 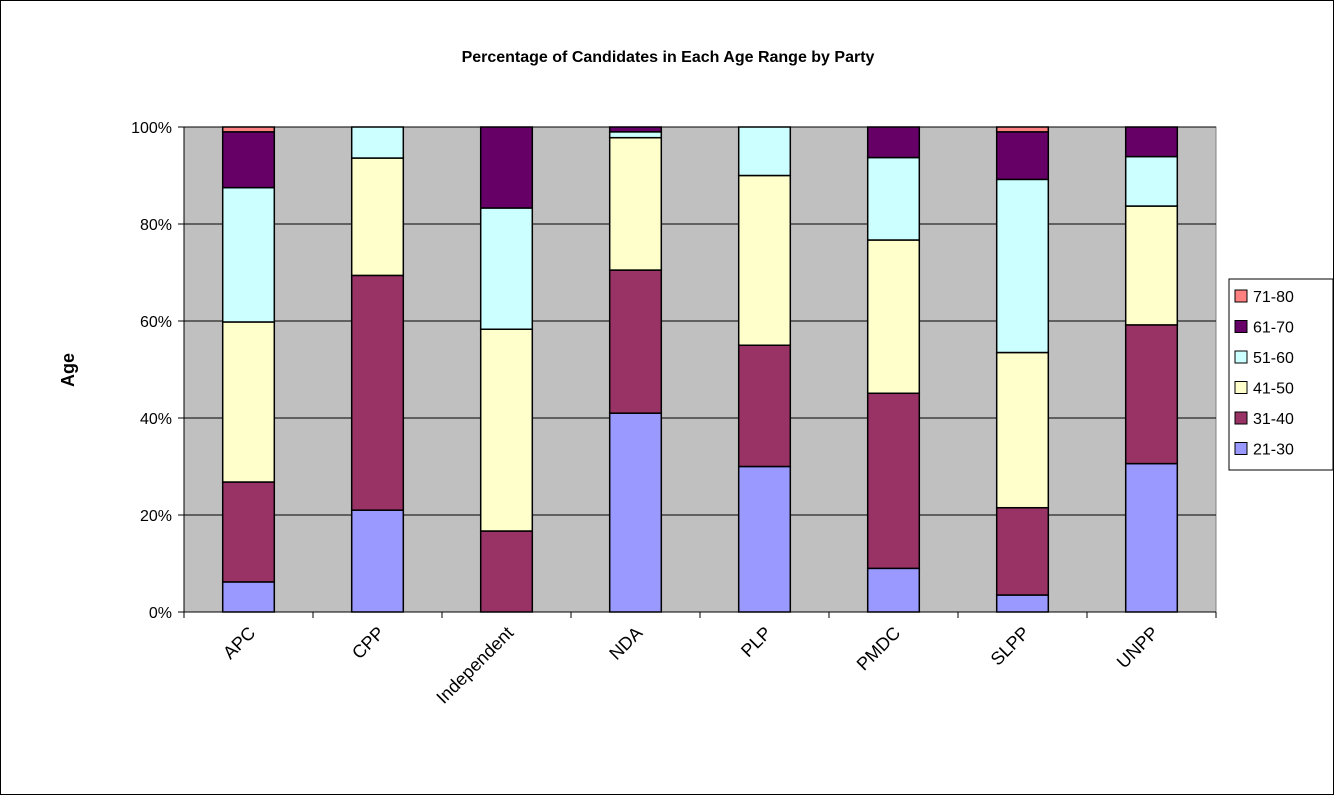 What do you see at coordinates (156, 419) in the screenshot?
I see `y-tick-label: 40%` at bounding box center [156, 419].